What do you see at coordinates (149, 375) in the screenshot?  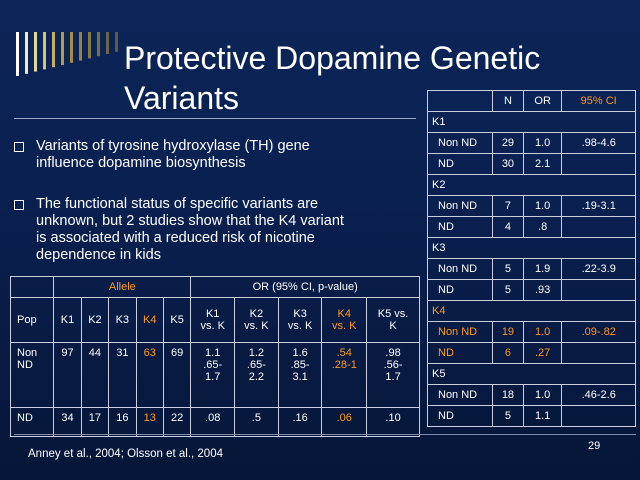 I see `table-cell: 63` at bounding box center [149, 375].